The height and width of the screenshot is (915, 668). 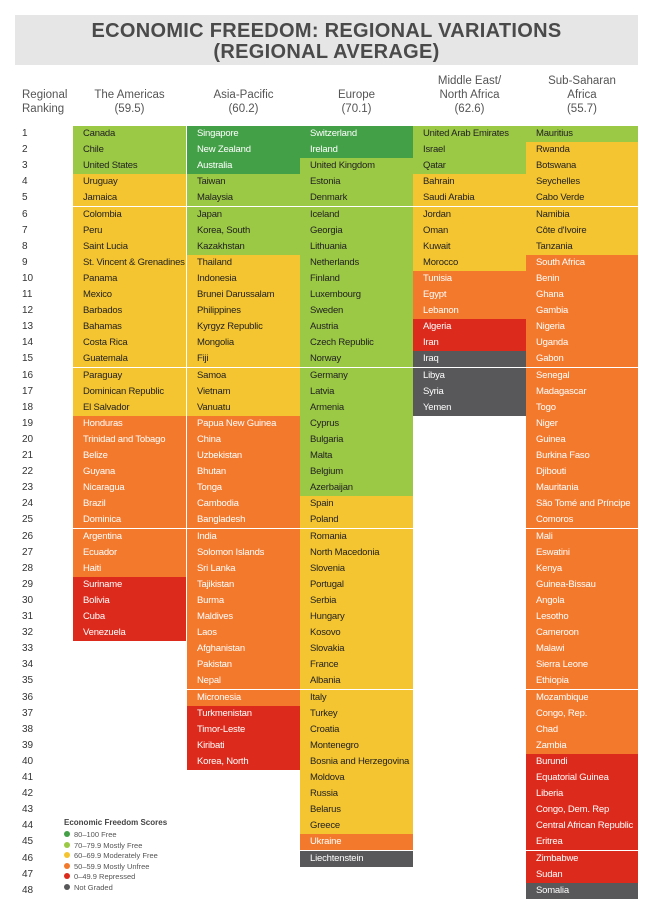 I want to click on rank-header-line-2: Ranking, so click(x=43, y=109).